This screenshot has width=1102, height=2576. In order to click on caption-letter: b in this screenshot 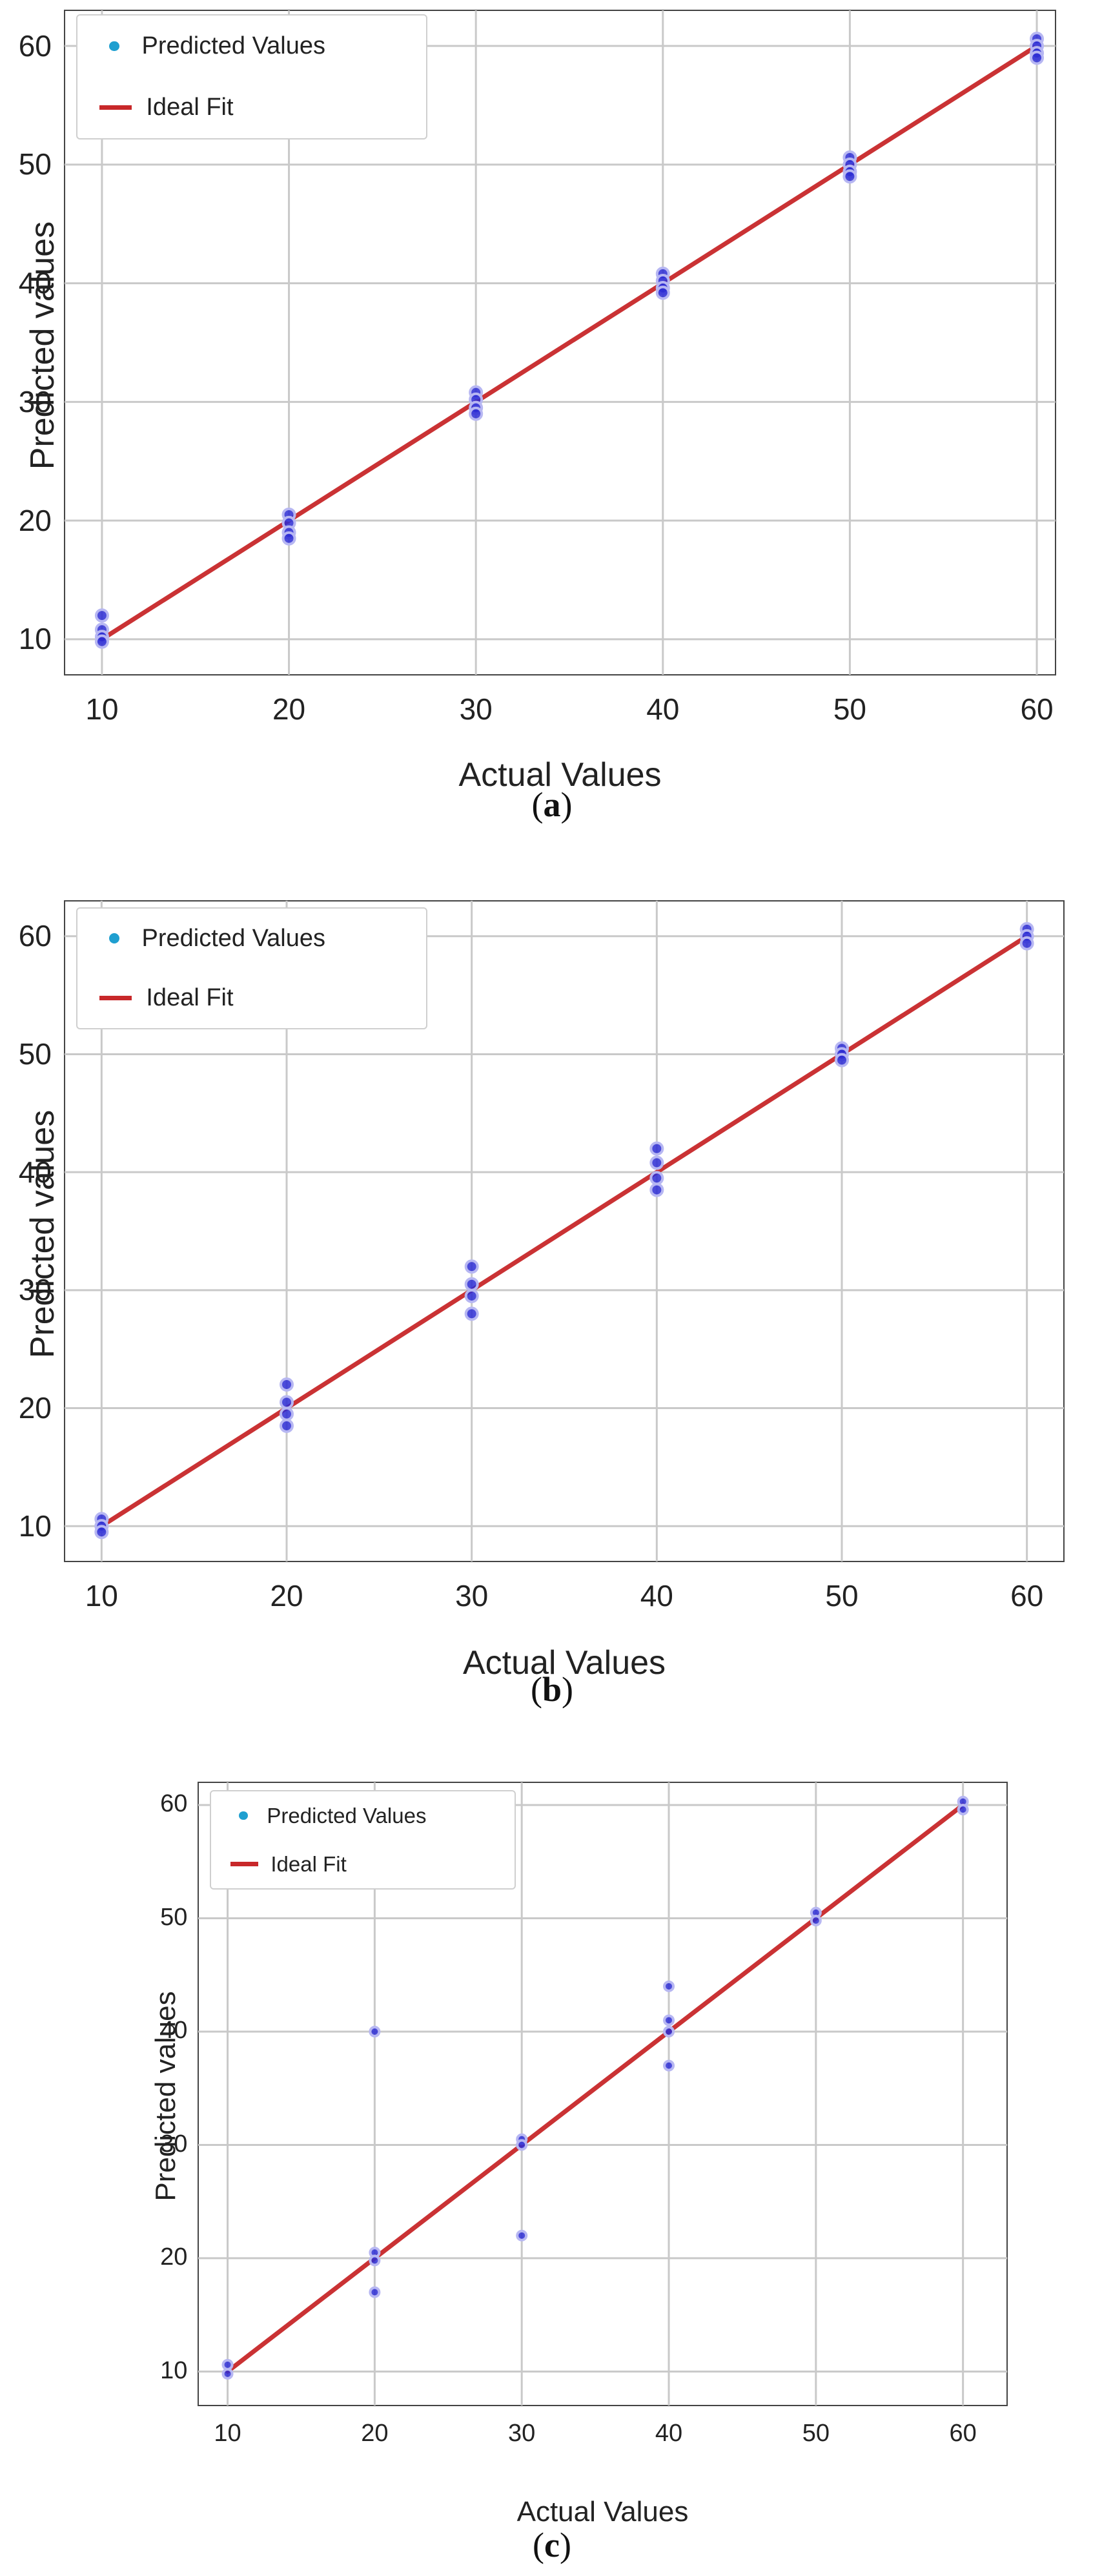, I will do `click(552, 1689)`.